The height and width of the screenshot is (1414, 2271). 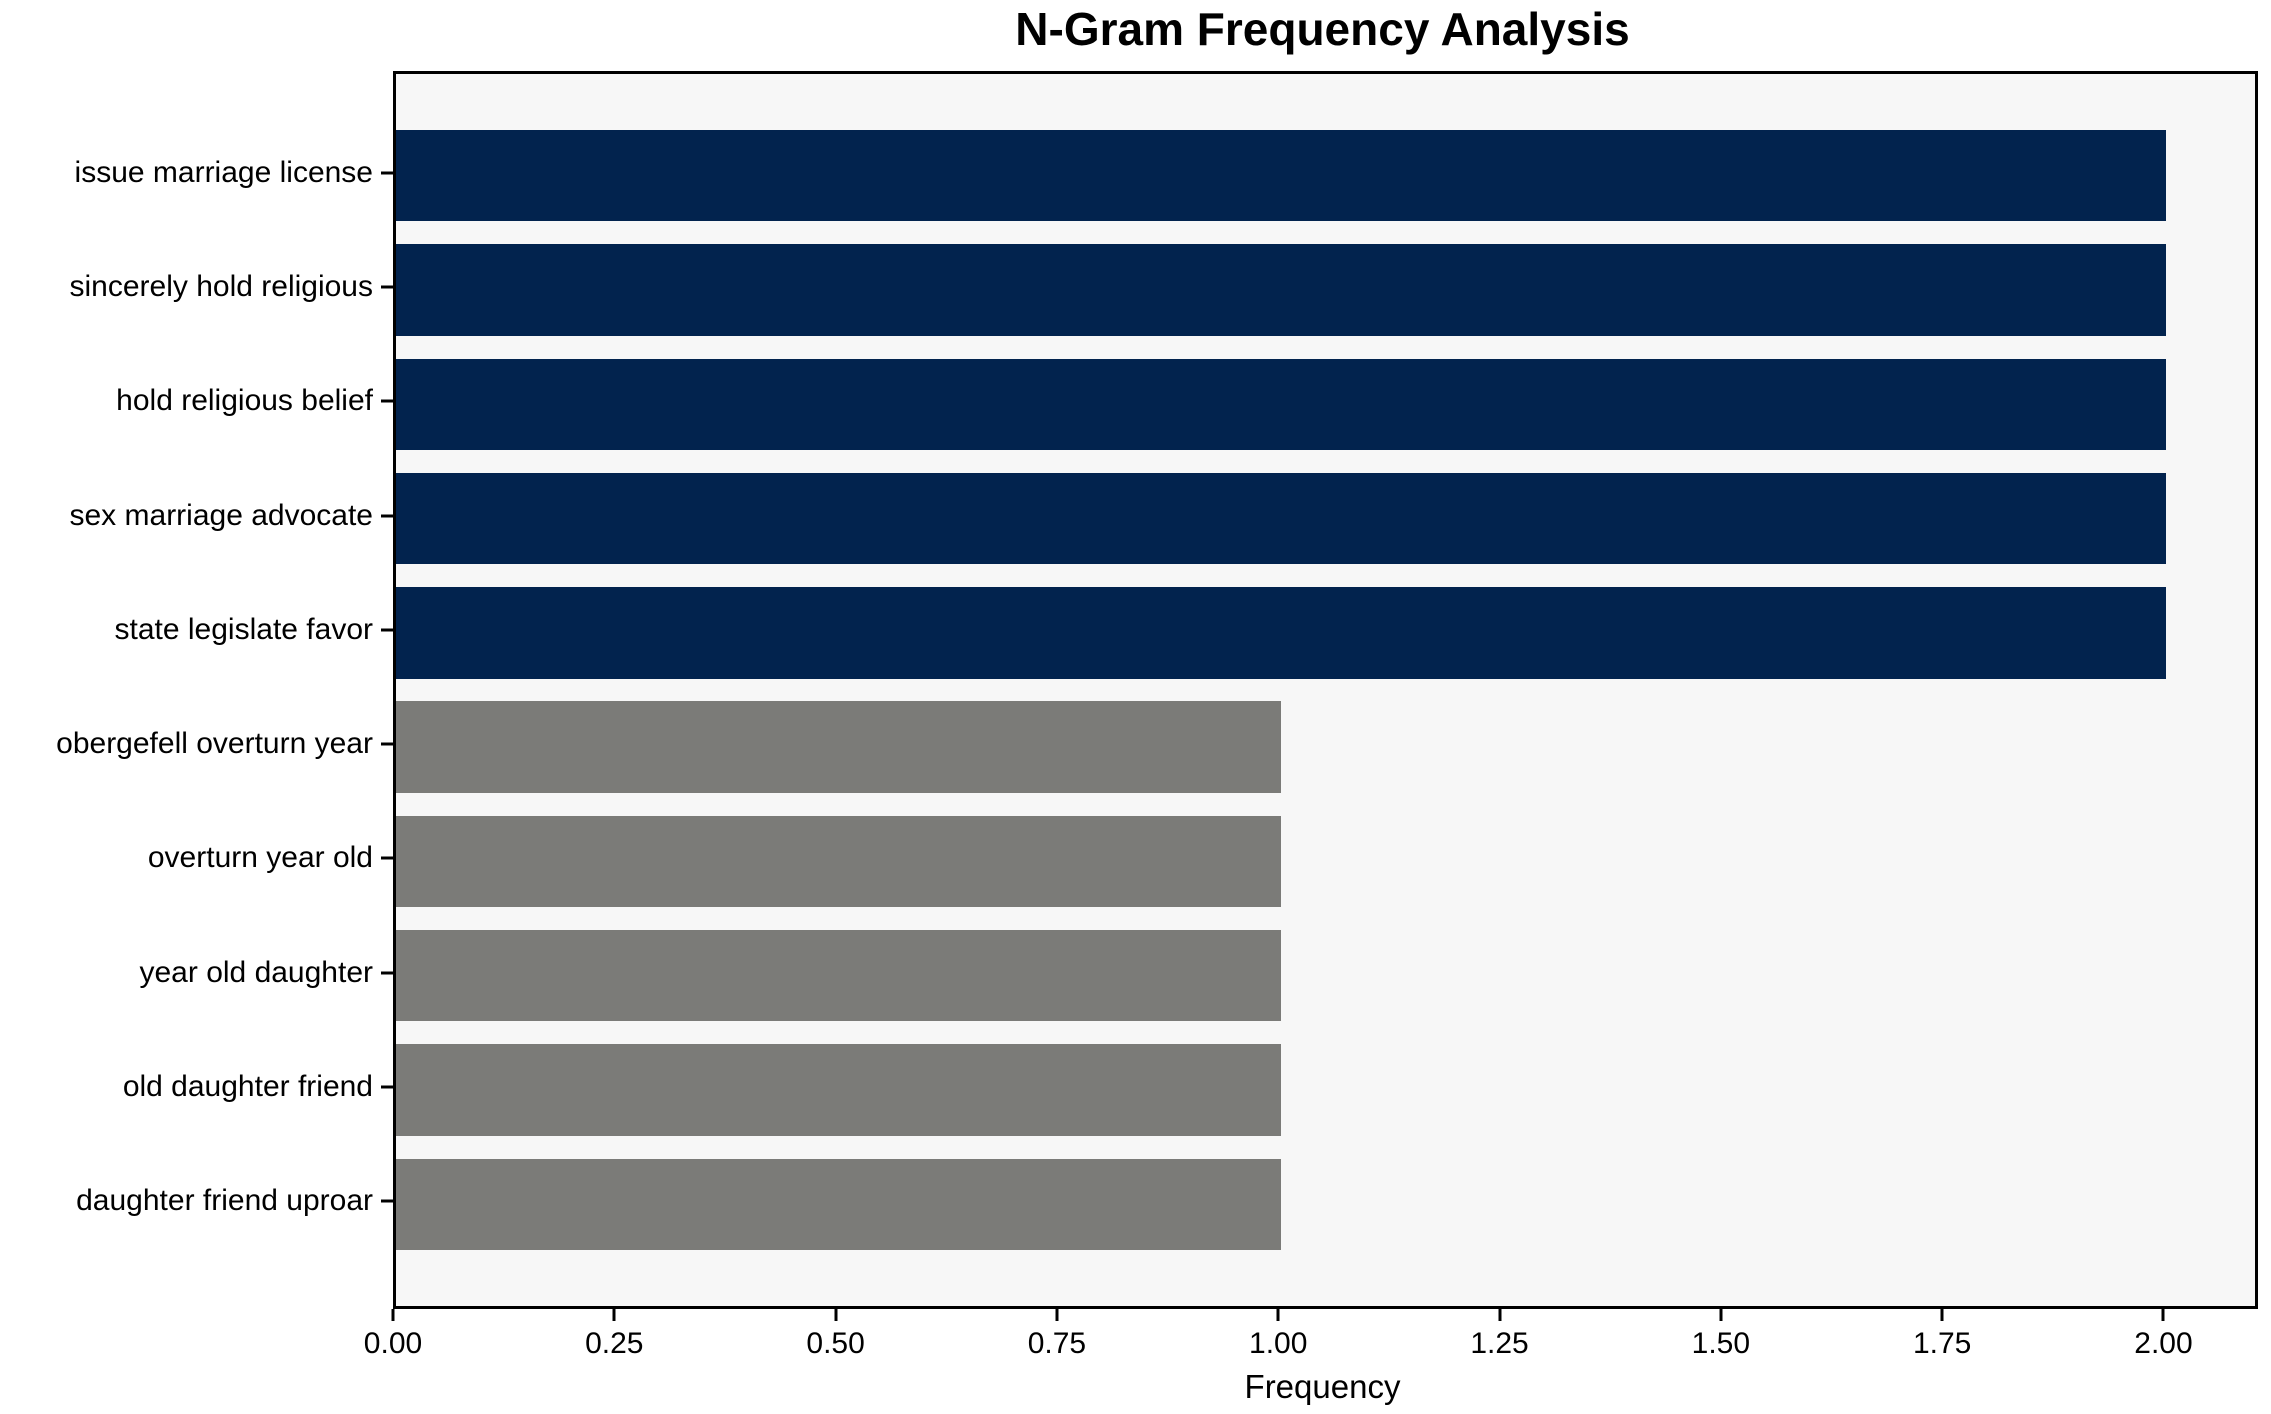 I want to click on x-tick-label: 2.00, so click(x=2163, y=1343).